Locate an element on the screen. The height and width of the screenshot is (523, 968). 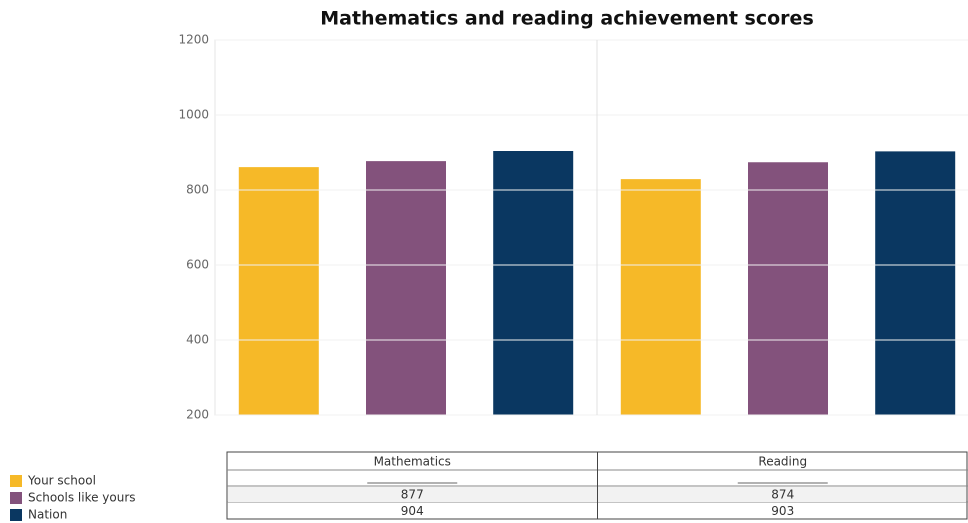
table-header: Mathematics is located at coordinates (412, 462).